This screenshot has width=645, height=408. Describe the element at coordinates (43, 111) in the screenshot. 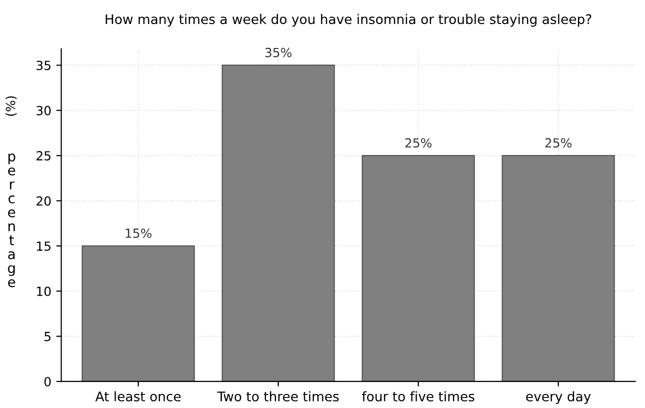

I see `y-tick-label: 30` at that location.